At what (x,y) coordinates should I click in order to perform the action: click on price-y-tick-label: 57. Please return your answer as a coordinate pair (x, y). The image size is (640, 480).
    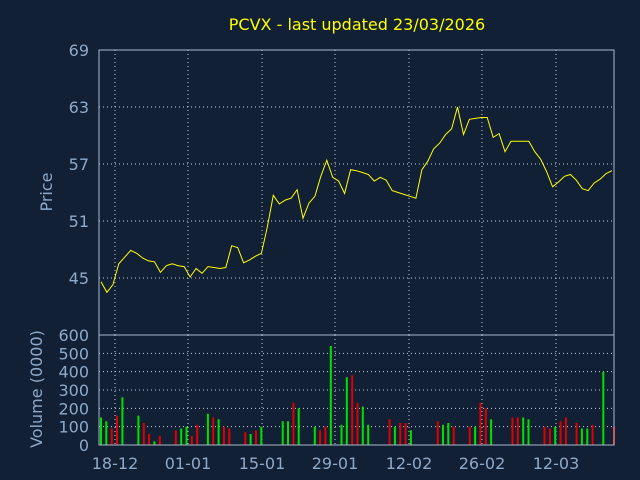
    Looking at the image, I should click on (79, 164).